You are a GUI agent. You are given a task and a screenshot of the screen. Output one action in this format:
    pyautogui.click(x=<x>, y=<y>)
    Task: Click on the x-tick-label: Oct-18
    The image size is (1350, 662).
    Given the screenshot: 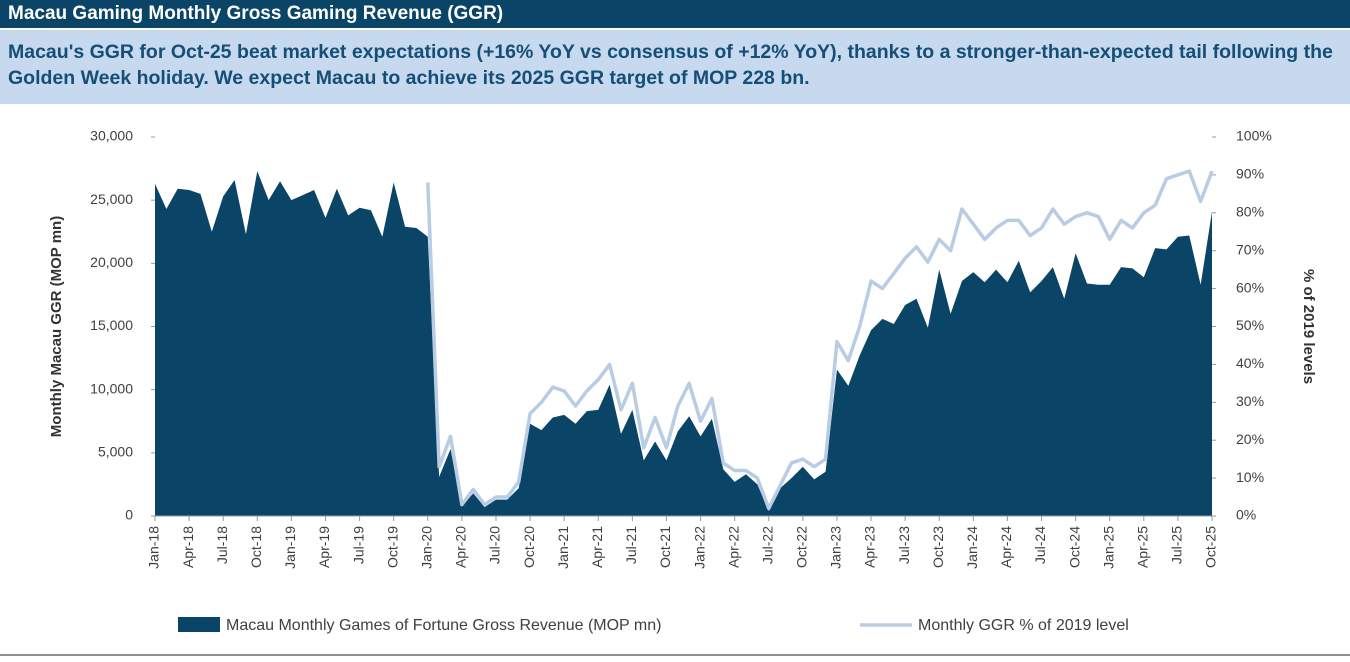 What is the action you would take?
    pyautogui.click(x=256, y=547)
    